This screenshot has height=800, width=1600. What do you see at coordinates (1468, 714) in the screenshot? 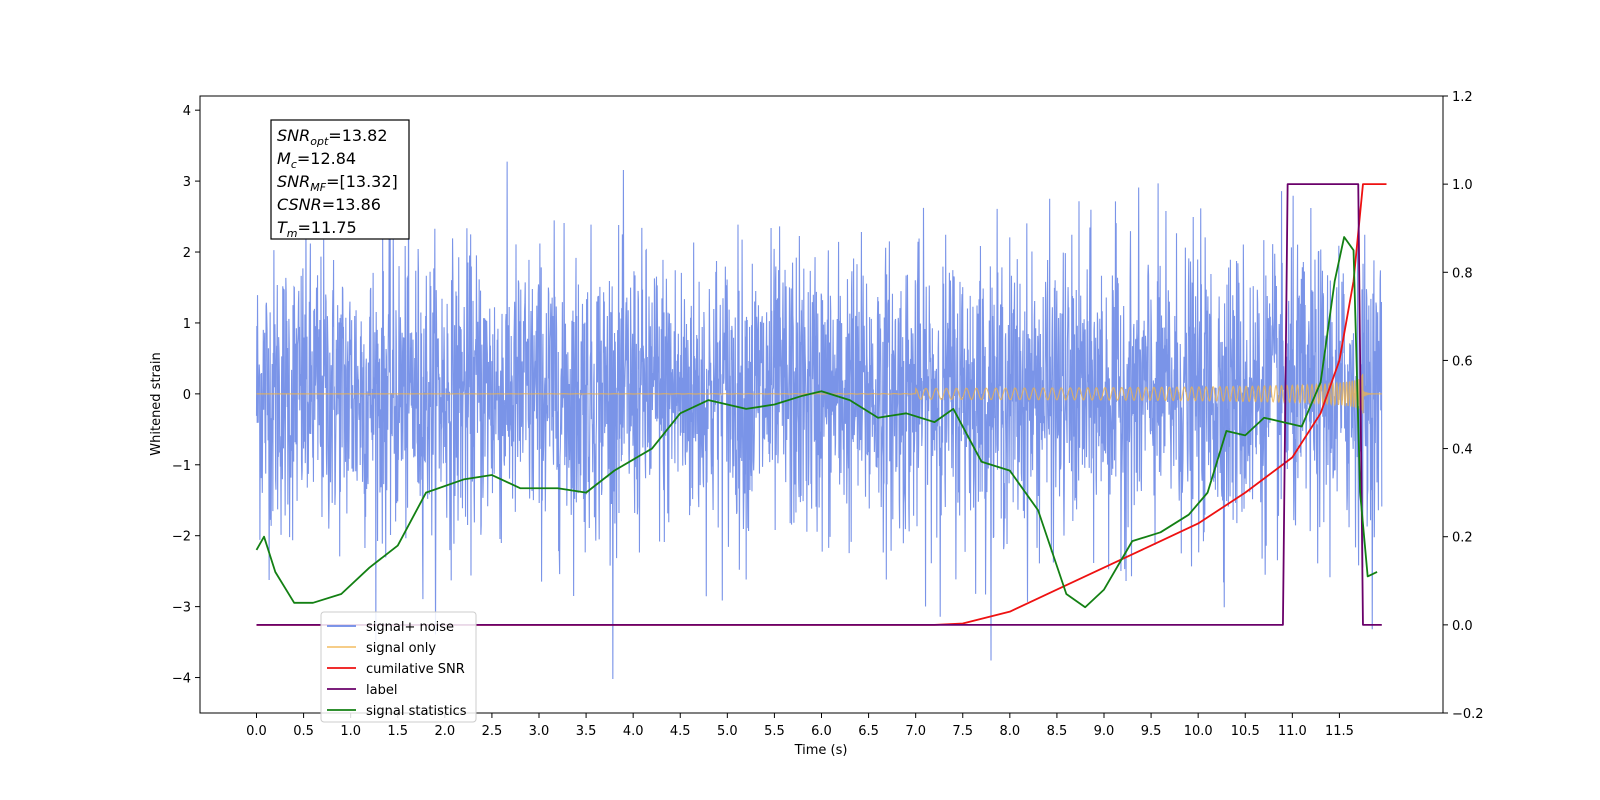
I see `y2-tick-label: −0.2` at bounding box center [1468, 714].